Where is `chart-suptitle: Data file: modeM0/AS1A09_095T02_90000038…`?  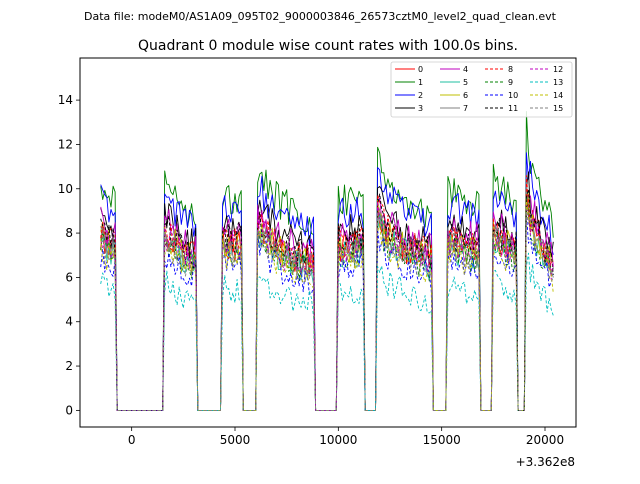 chart-suptitle: Data file: modeM0/AS1A09_095T02_90000038… is located at coordinates (320, 16).